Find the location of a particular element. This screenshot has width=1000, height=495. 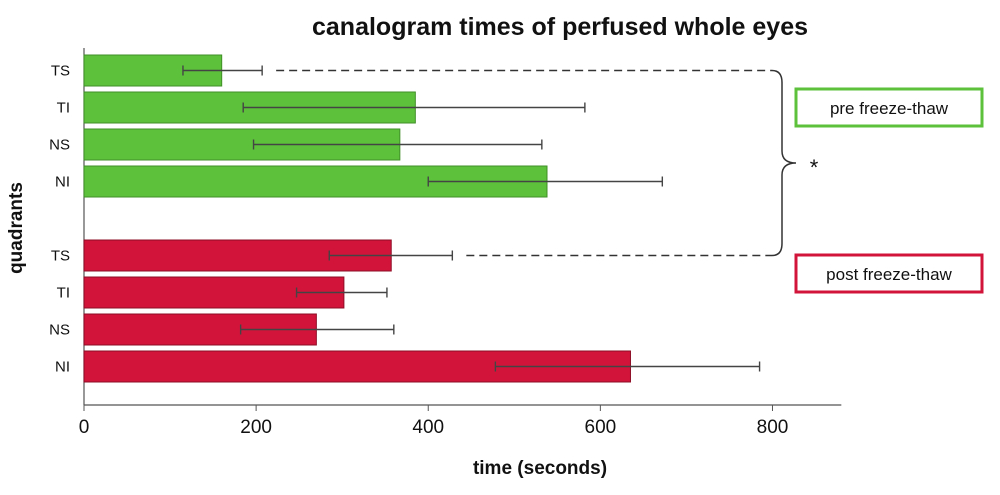

legend-label: post freeze-thaw is located at coordinates (889, 274).